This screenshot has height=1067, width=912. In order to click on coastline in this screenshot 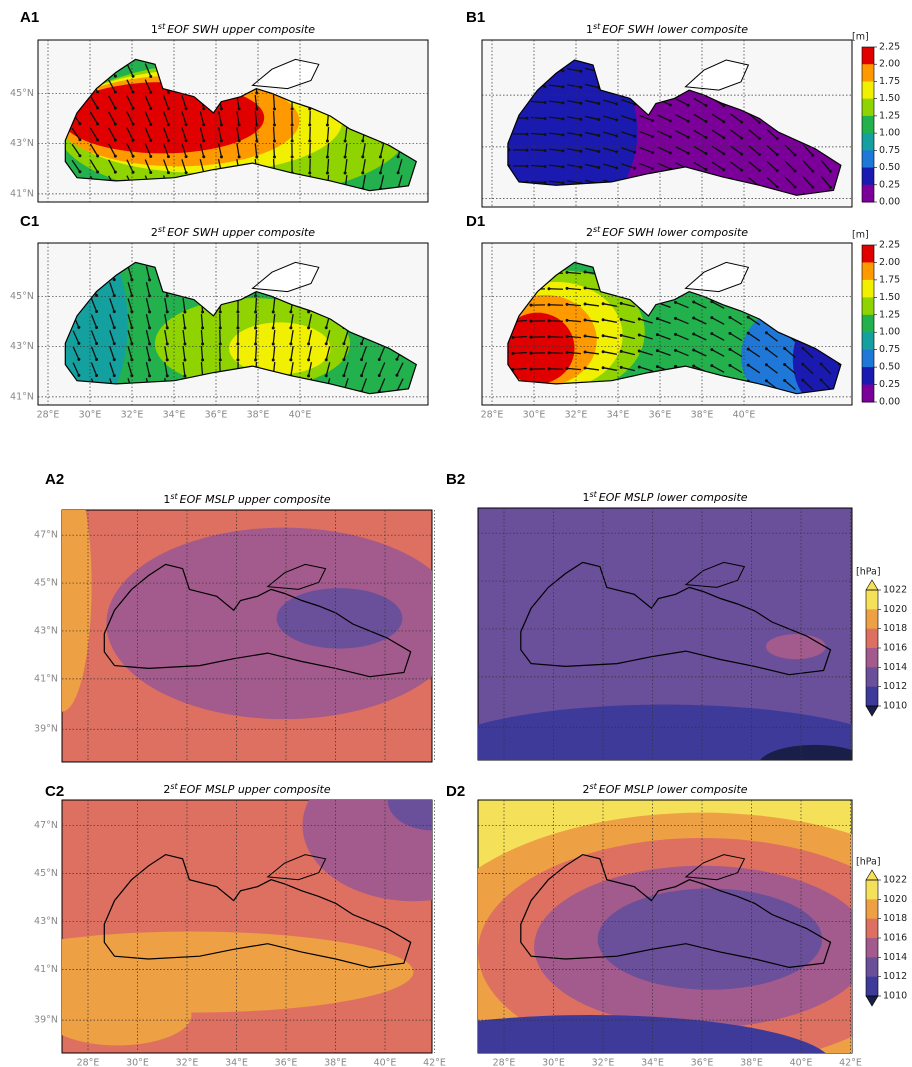, I will do `click(676, 911)`.